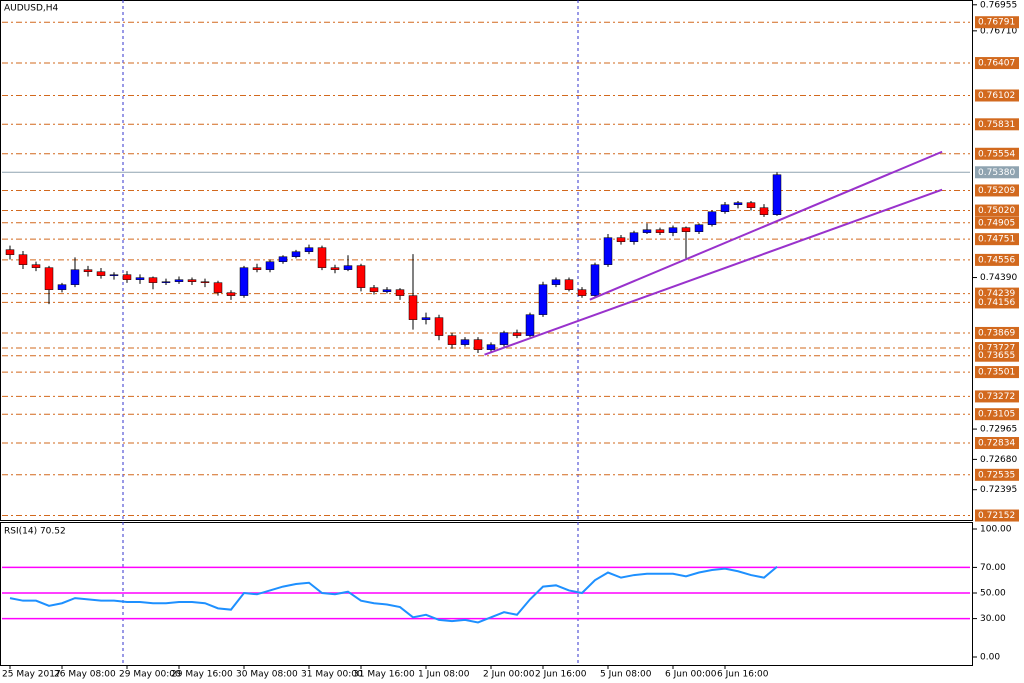 The image size is (1024, 683). Describe the element at coordinates (990, 658) in the screenshot. I see `y-tick-label: 0.00` at that location.